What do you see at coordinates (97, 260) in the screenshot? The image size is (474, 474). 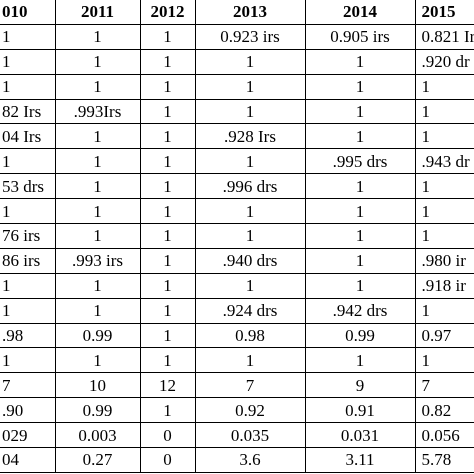 I see `table-cell: .993 irs` at bounding box center [97, 260].